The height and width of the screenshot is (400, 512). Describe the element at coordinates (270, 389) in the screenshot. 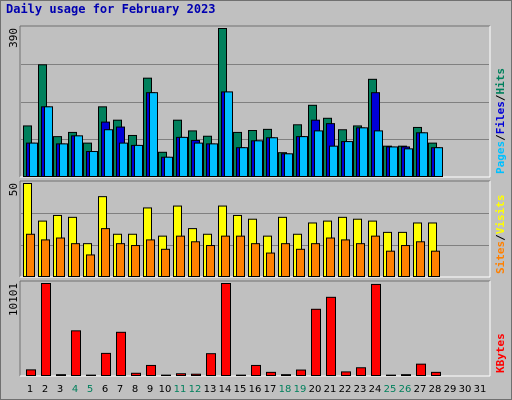

I see `x-tick-label-17: 17` at that location.